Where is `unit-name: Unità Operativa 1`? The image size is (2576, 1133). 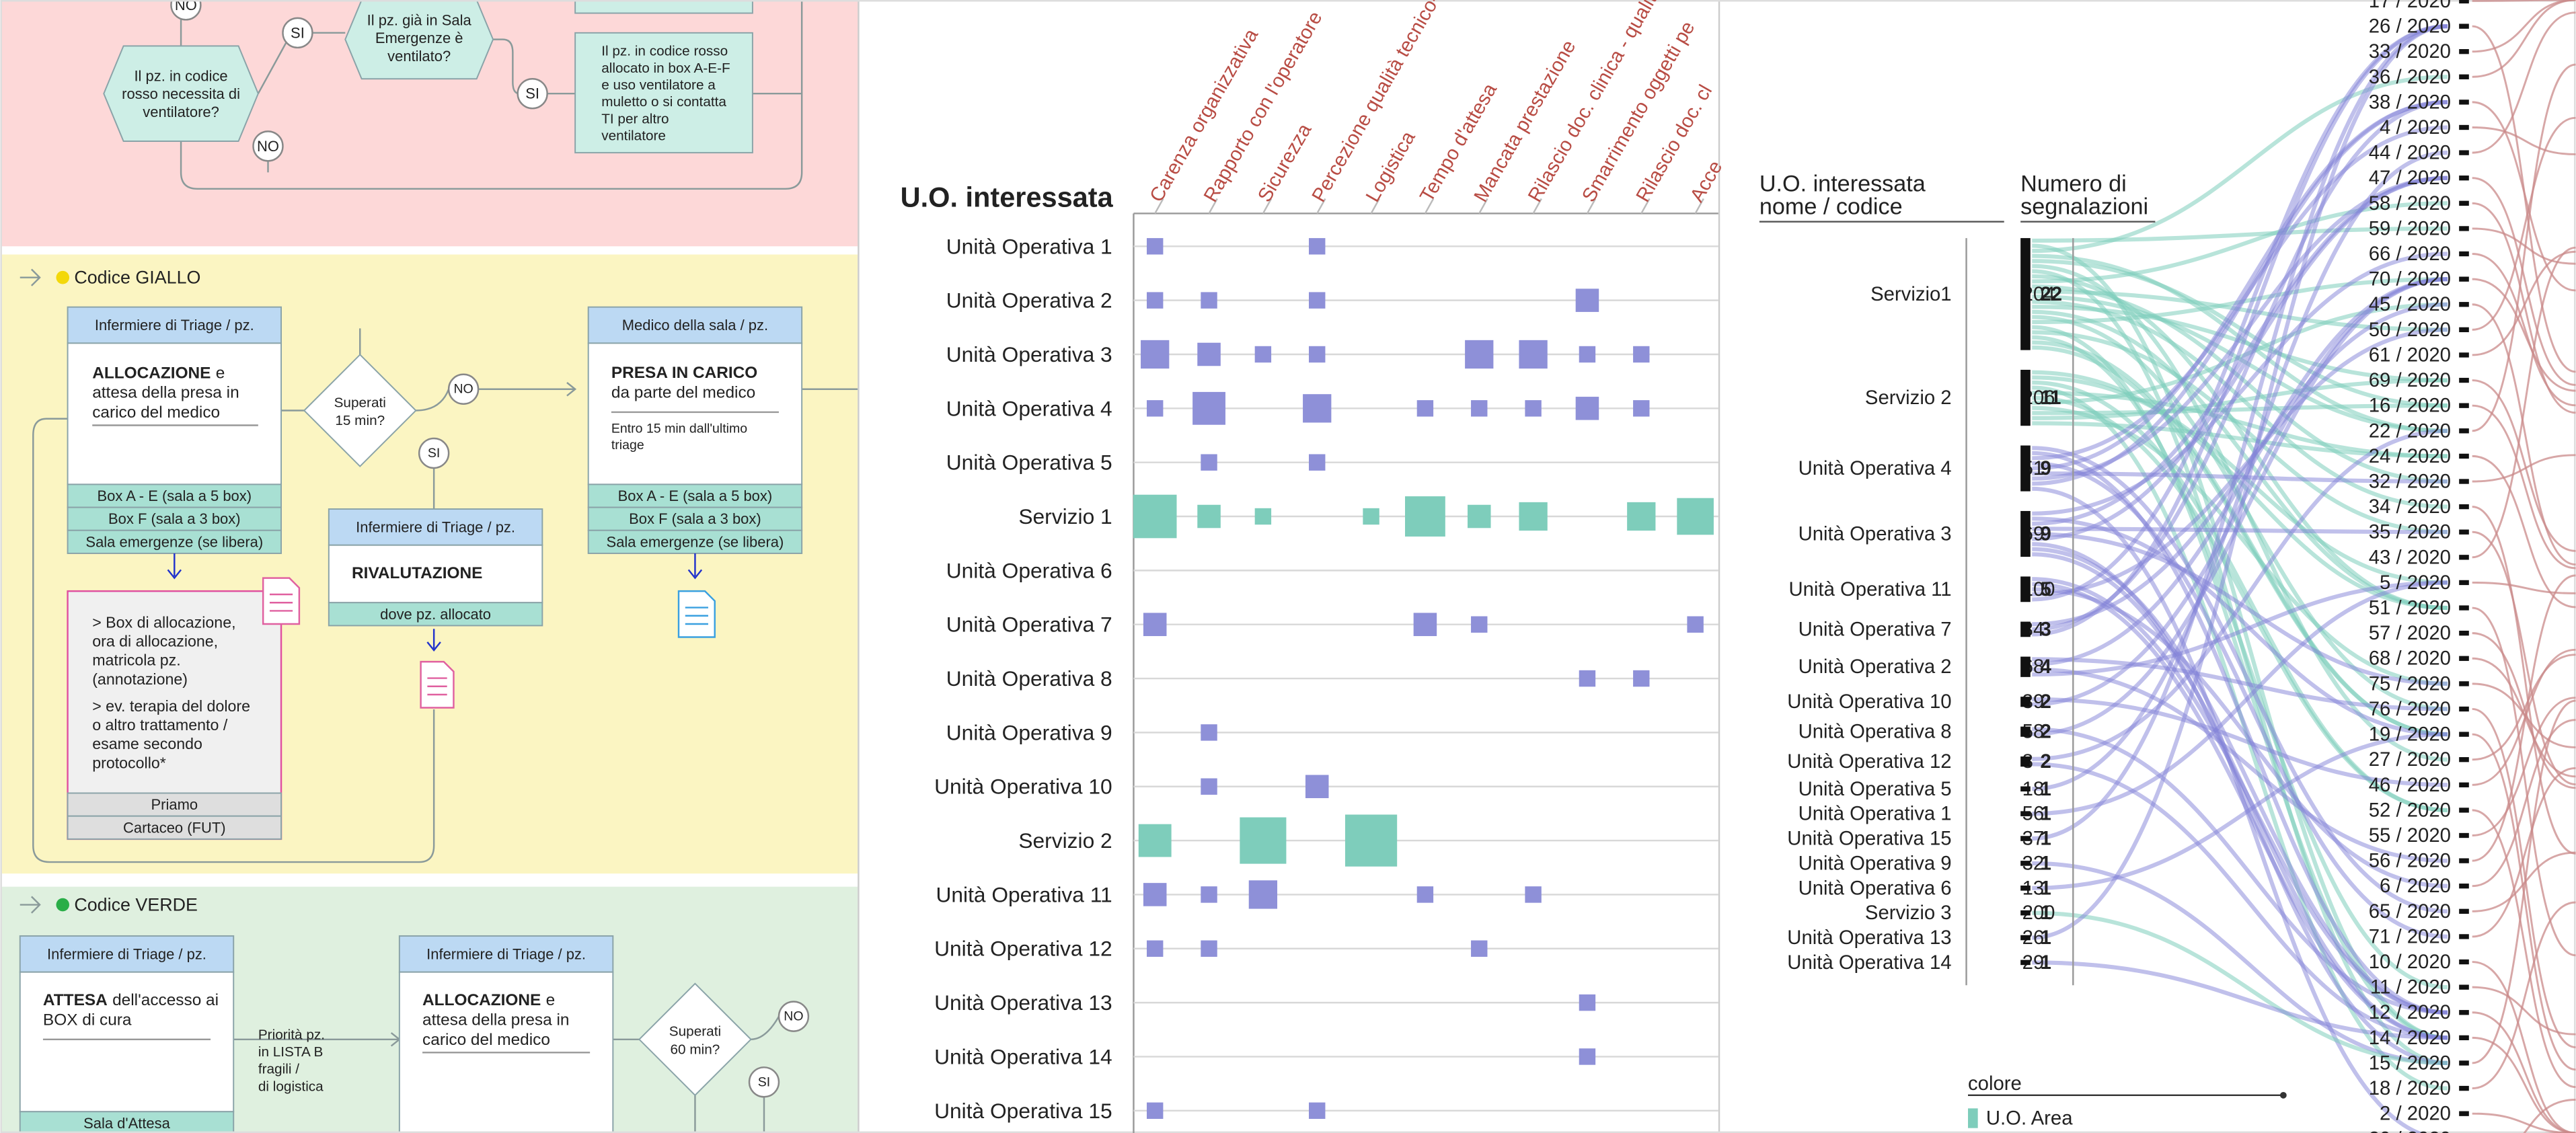
unit-name: Unità Operativa 1 is located at coordinates (1875, 814).